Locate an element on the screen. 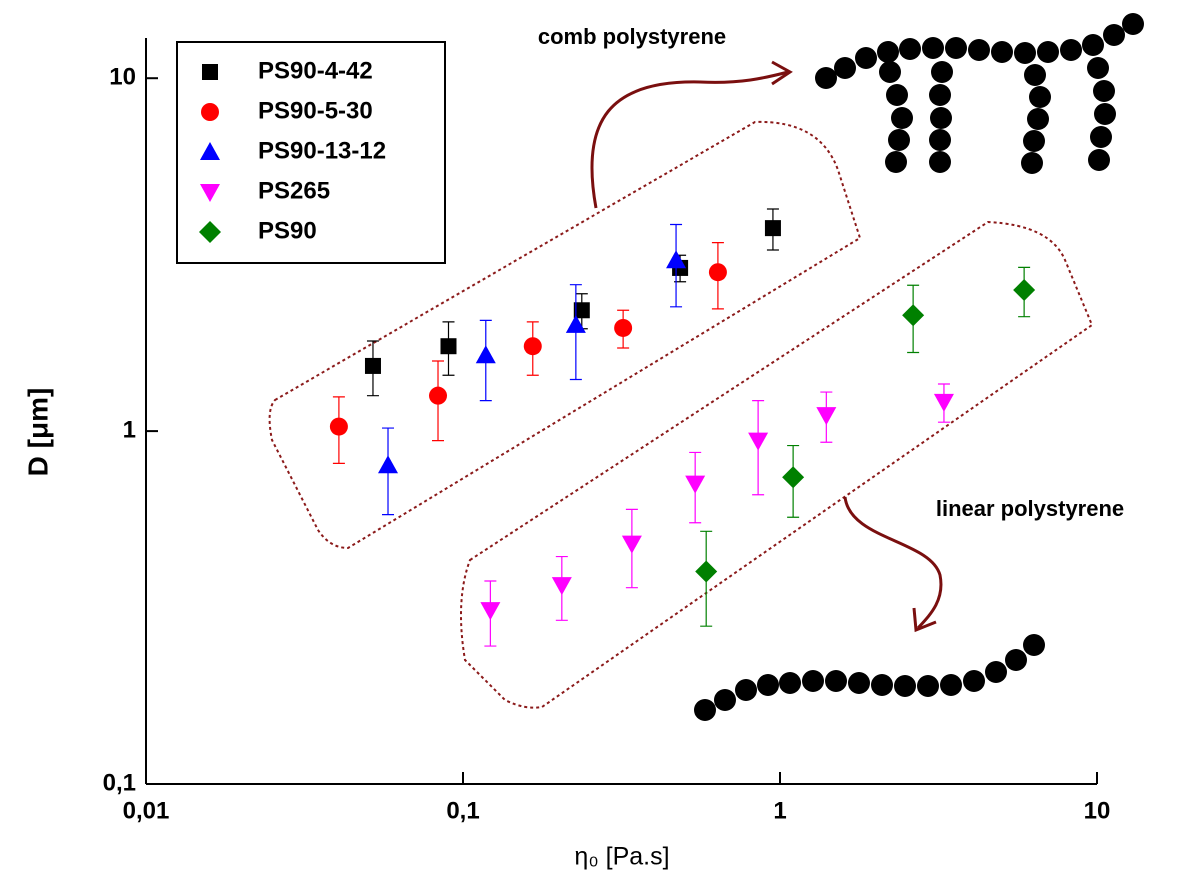 The height and width of the screenshot is (885, 1179). x-tick-label: 0,01 is located at coordinates (146, 810).